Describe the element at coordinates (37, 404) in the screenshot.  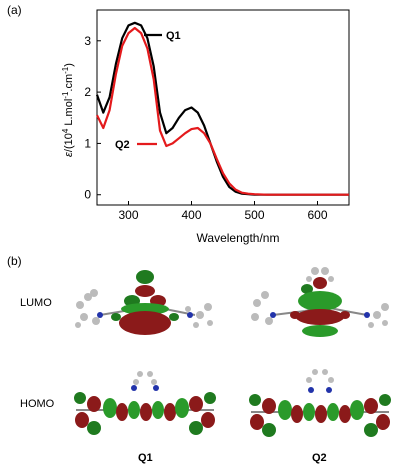
I see `homo-label: HOMO` at that location.